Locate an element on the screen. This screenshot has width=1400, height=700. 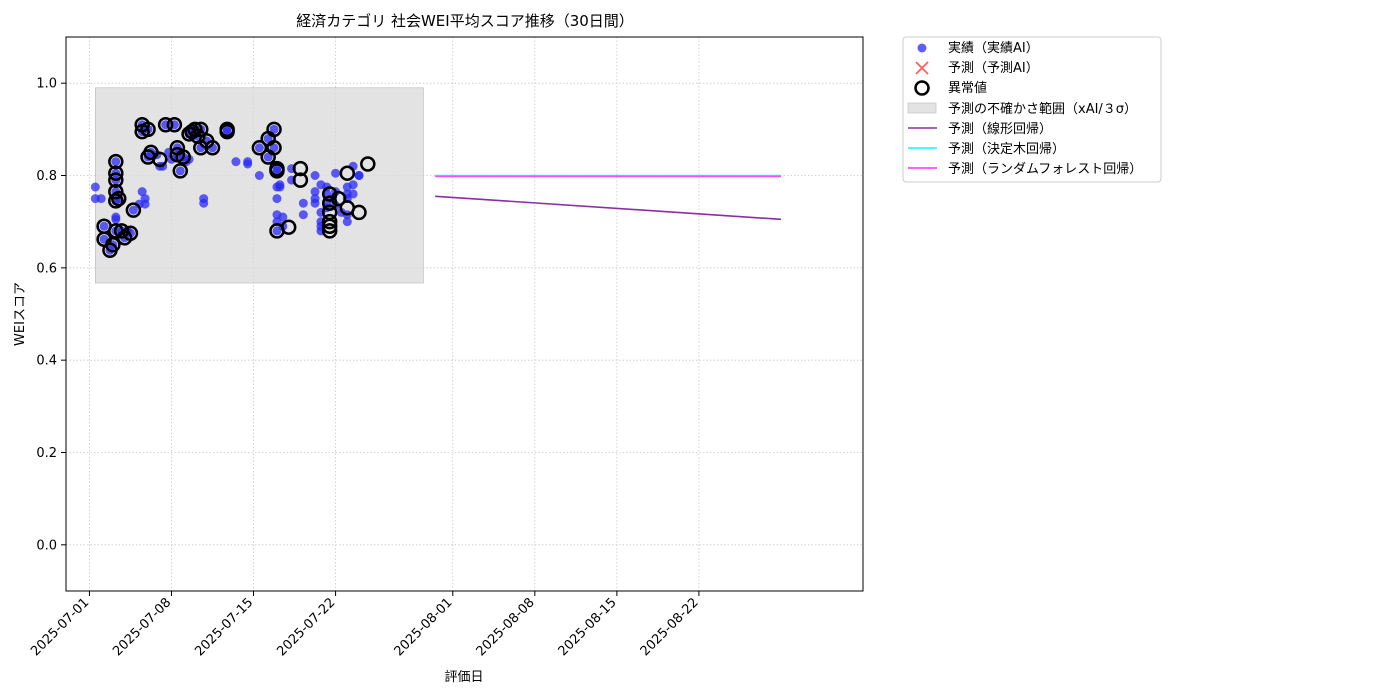
y-axis-title: WEIスコア is located at coordinates (20, 314).